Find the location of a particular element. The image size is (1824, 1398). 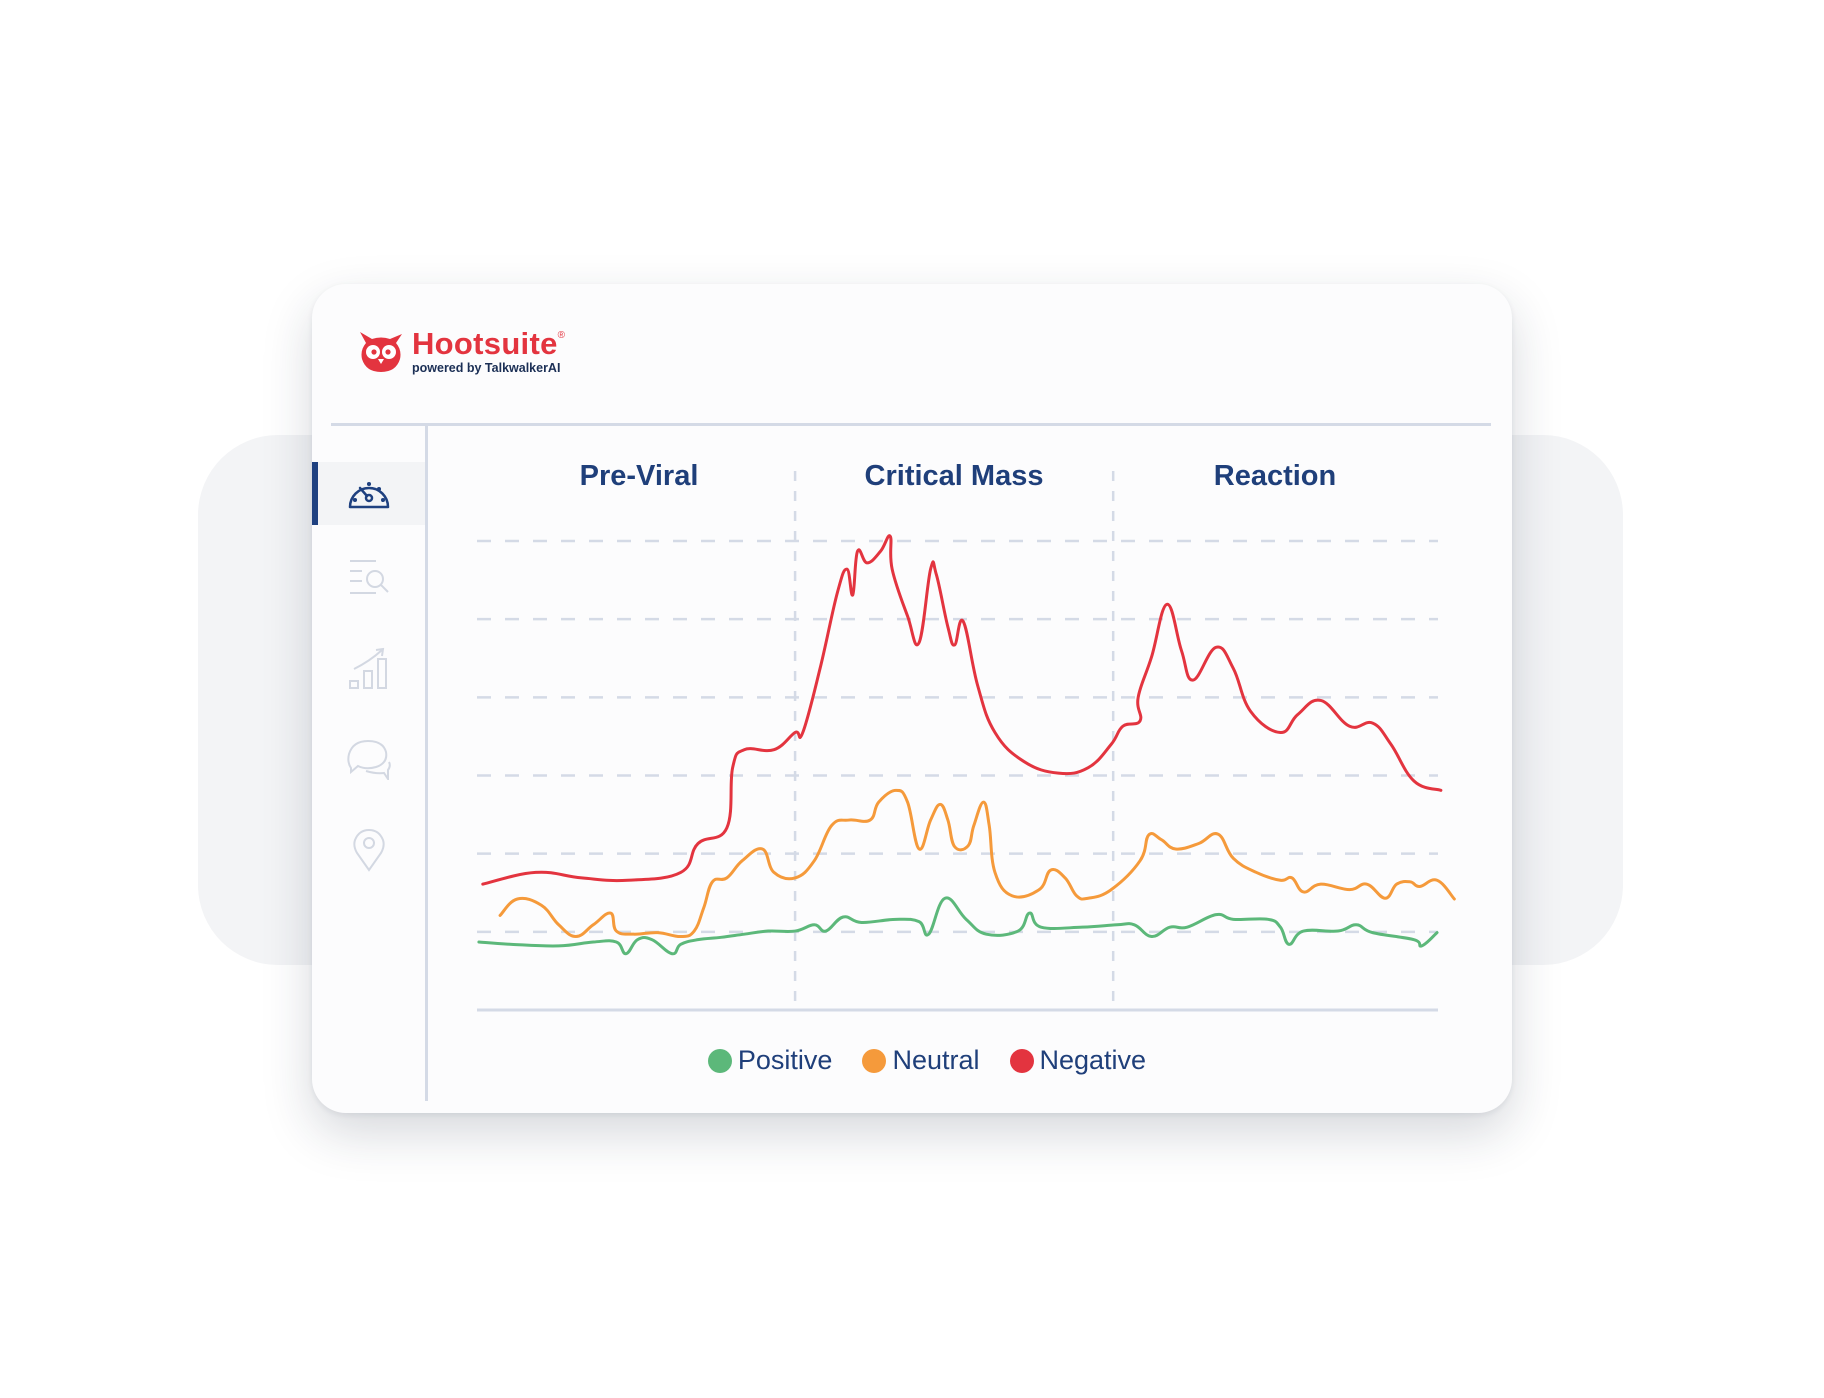

location-pin-icon is located at coordinates (368, 850).